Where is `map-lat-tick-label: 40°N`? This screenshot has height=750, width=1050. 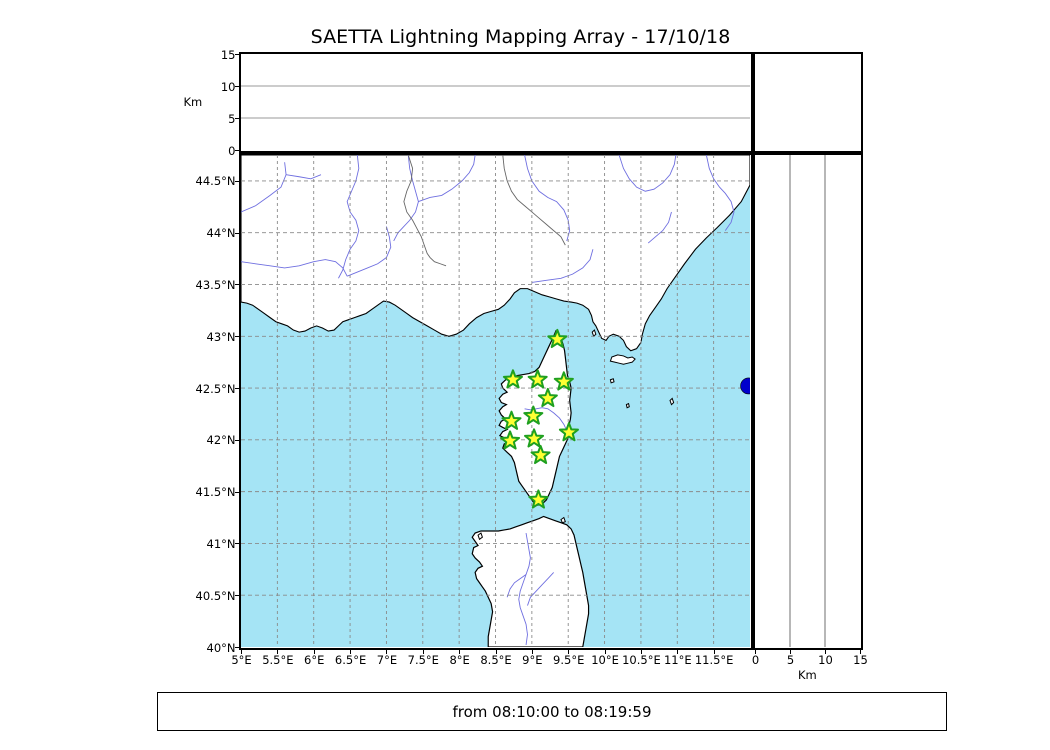
map-lat-tick-label: 40°N is located at coordinates (221, 647).